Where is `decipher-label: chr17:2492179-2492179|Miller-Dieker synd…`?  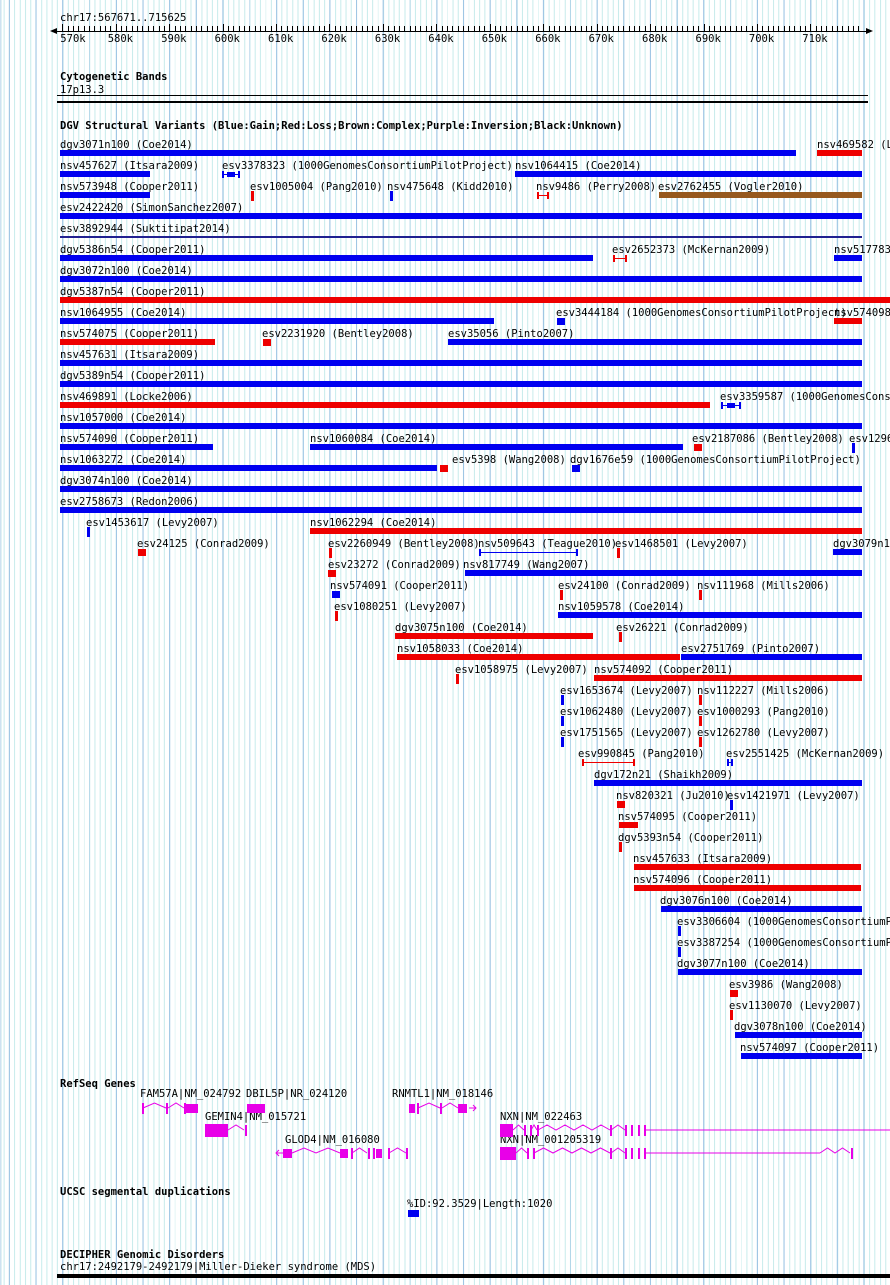 decipher-label: chr17:2492179-2492179|Miller-Dieker synd… is located at coordinates (218, 1267).